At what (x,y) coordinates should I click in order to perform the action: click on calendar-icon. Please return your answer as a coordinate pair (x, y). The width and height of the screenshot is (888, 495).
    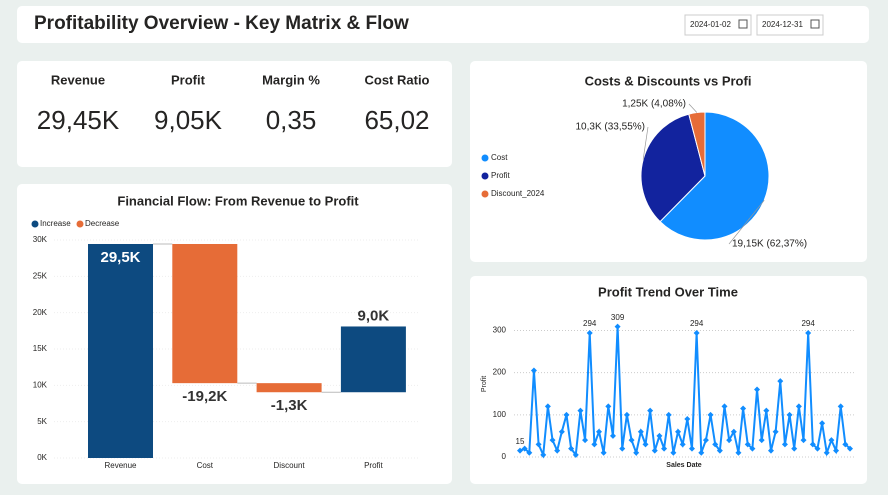
    Looking at the image, I should click on (815, 24).